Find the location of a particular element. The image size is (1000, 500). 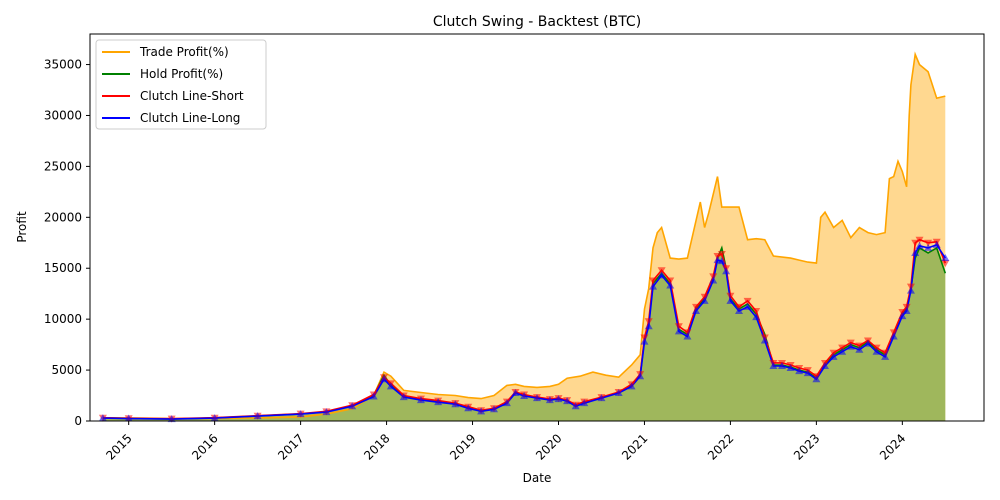

legend-entry-trade: Trade Profit(%) is located at coordinates (184, 52).